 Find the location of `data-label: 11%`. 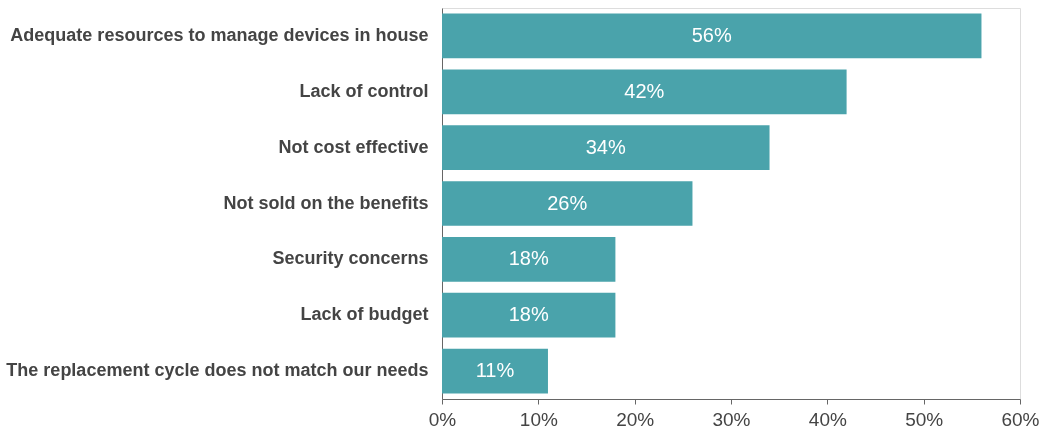

data-label: 11% is located at coordinates (495, 370).